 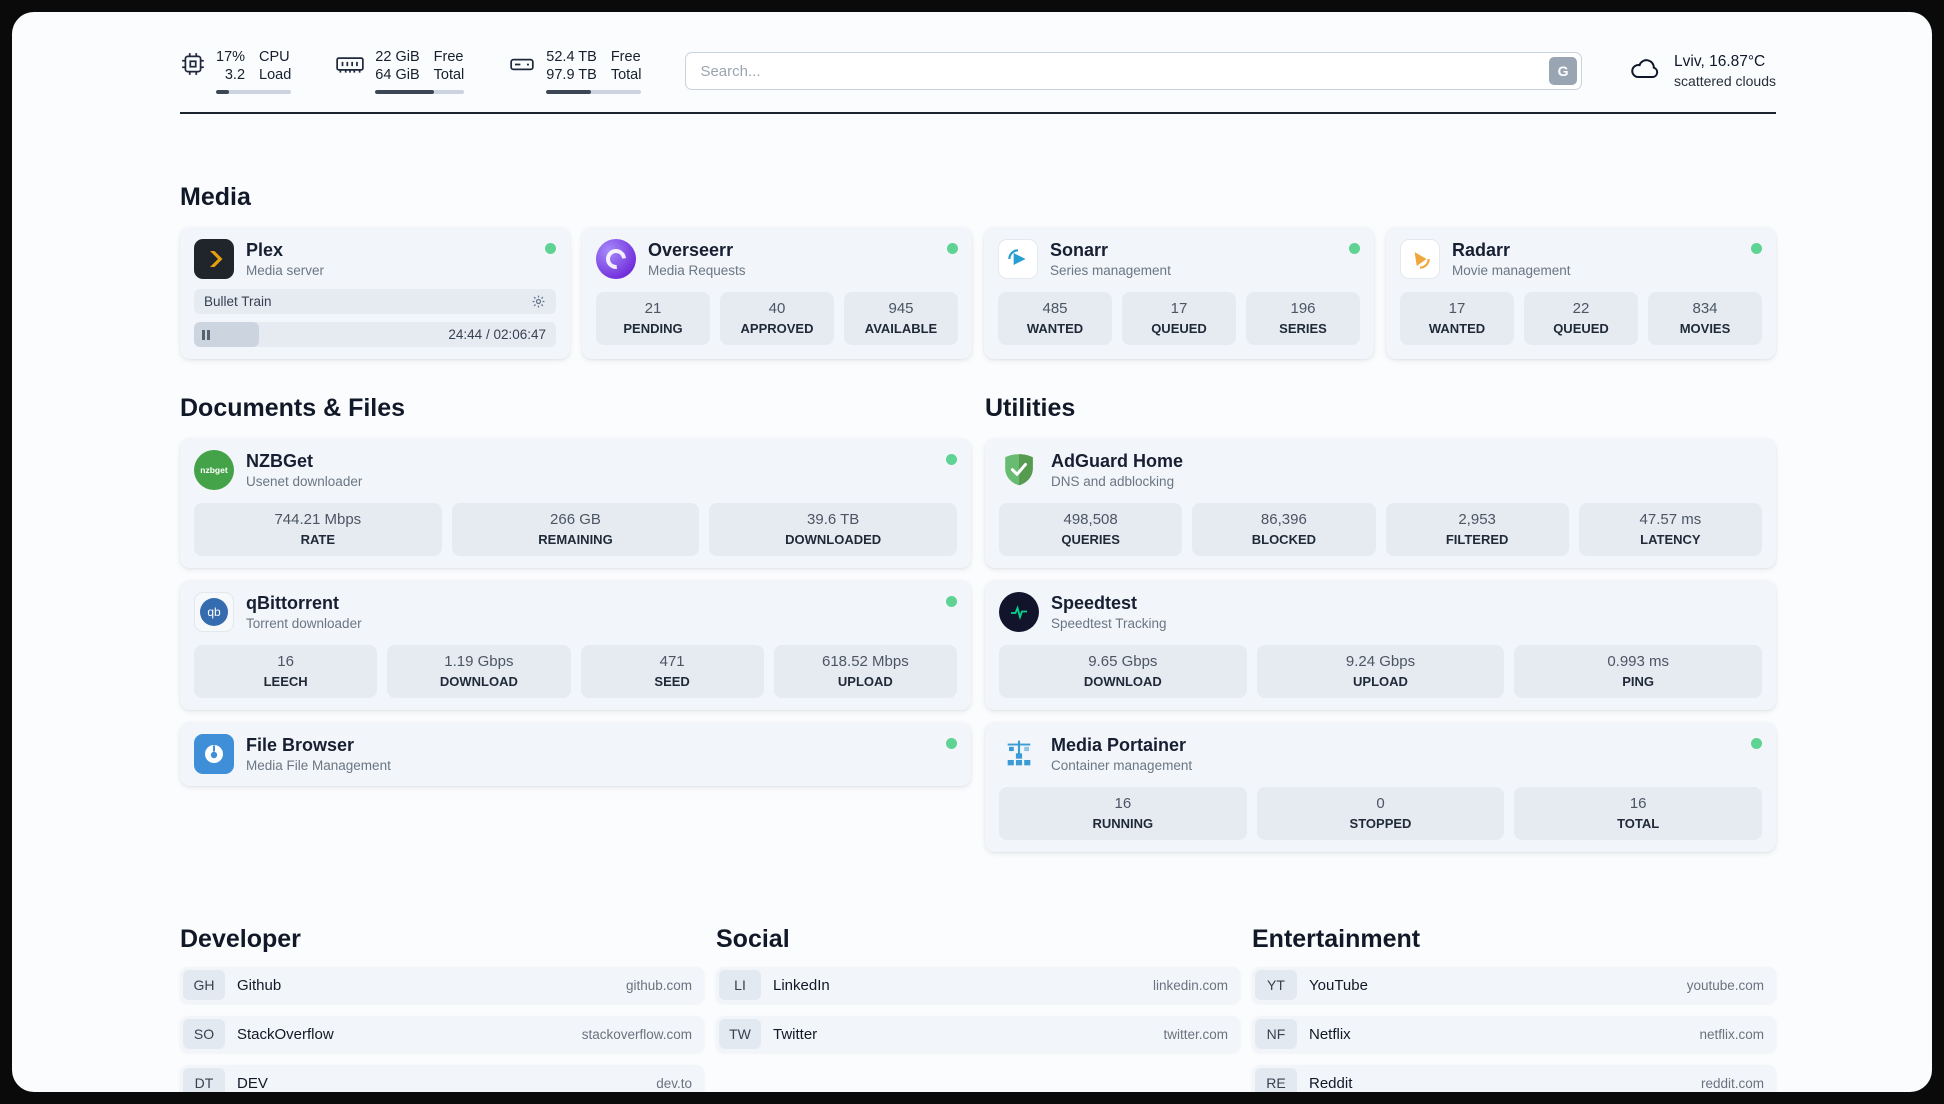 What do you see at coordinates (1122, 765) in the screenshot?
I see `service-subtitle: Container management` at bounding box center [1122, 765].